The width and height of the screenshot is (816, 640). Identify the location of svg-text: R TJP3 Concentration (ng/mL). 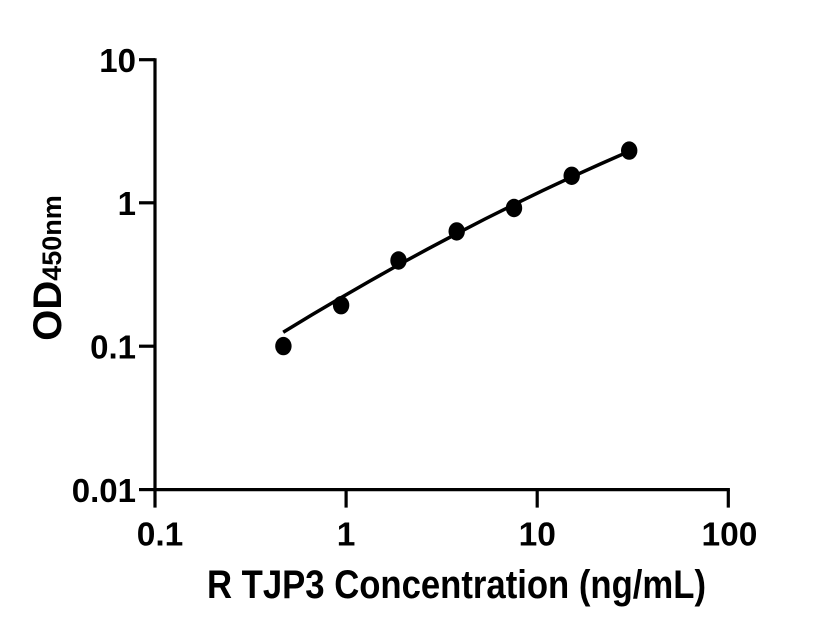
(456, 585).